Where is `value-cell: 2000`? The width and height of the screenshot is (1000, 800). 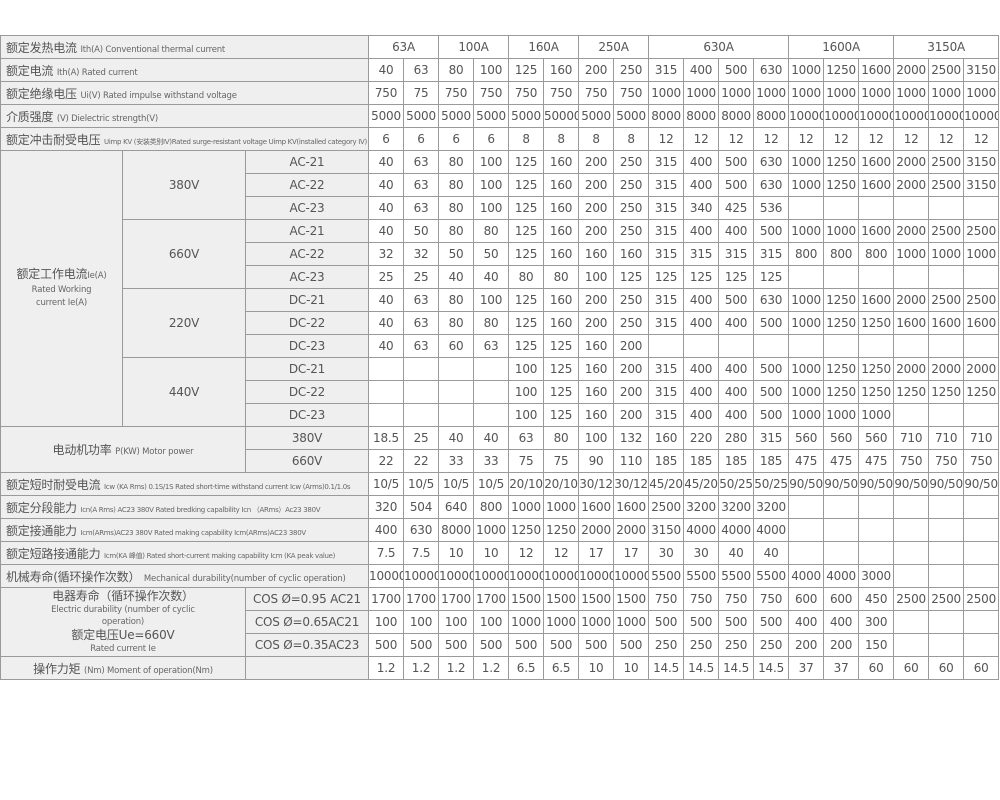 value-cell: 2000 is located at coordinates (911, 369).